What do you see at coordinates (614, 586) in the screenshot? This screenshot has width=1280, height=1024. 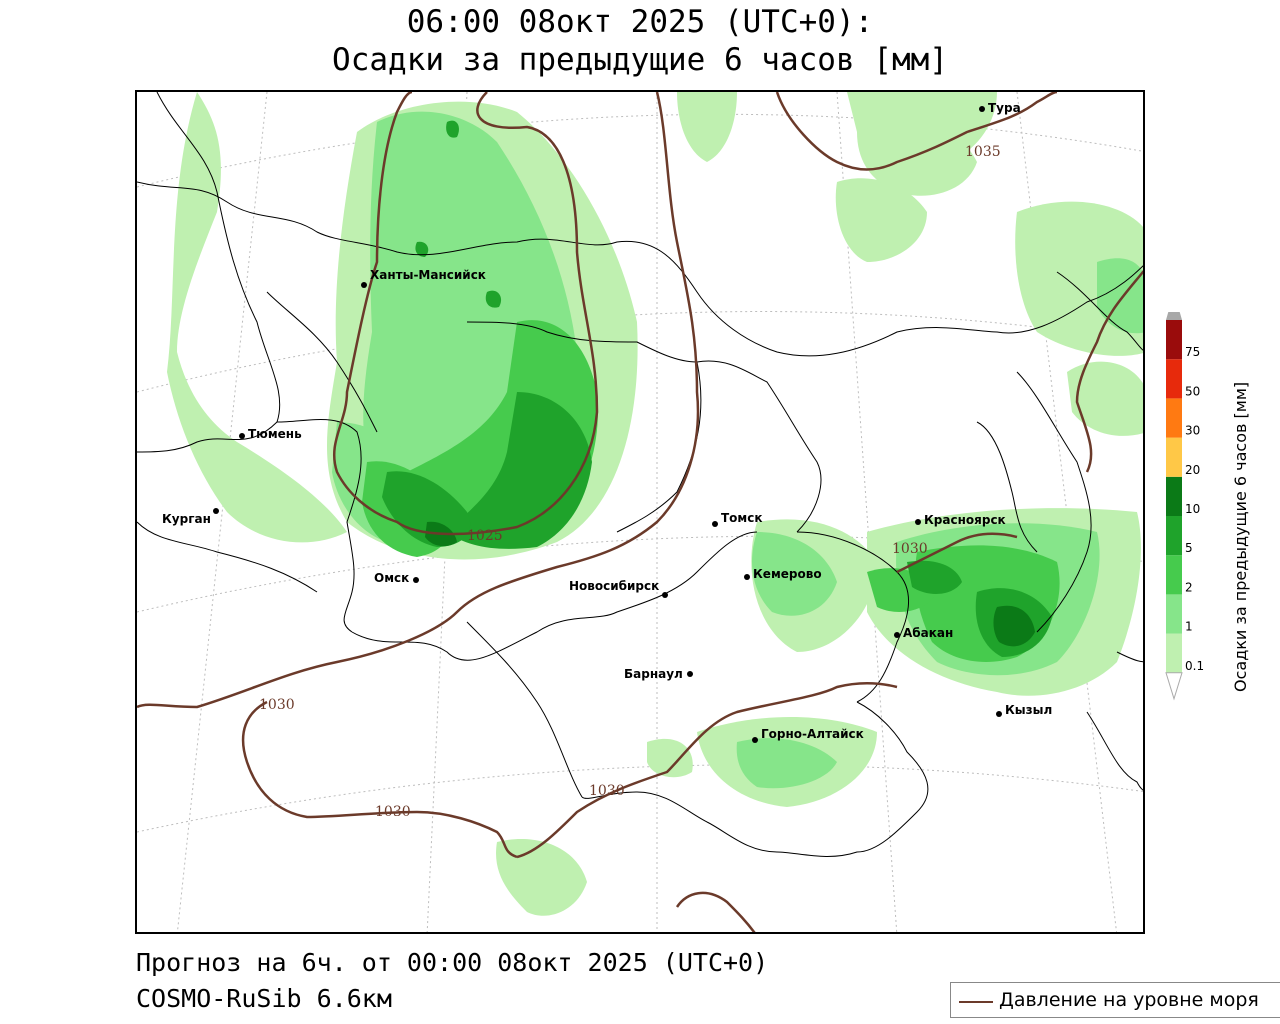 I see `city-name: Новосибирск` at bounding box center [614, 586].